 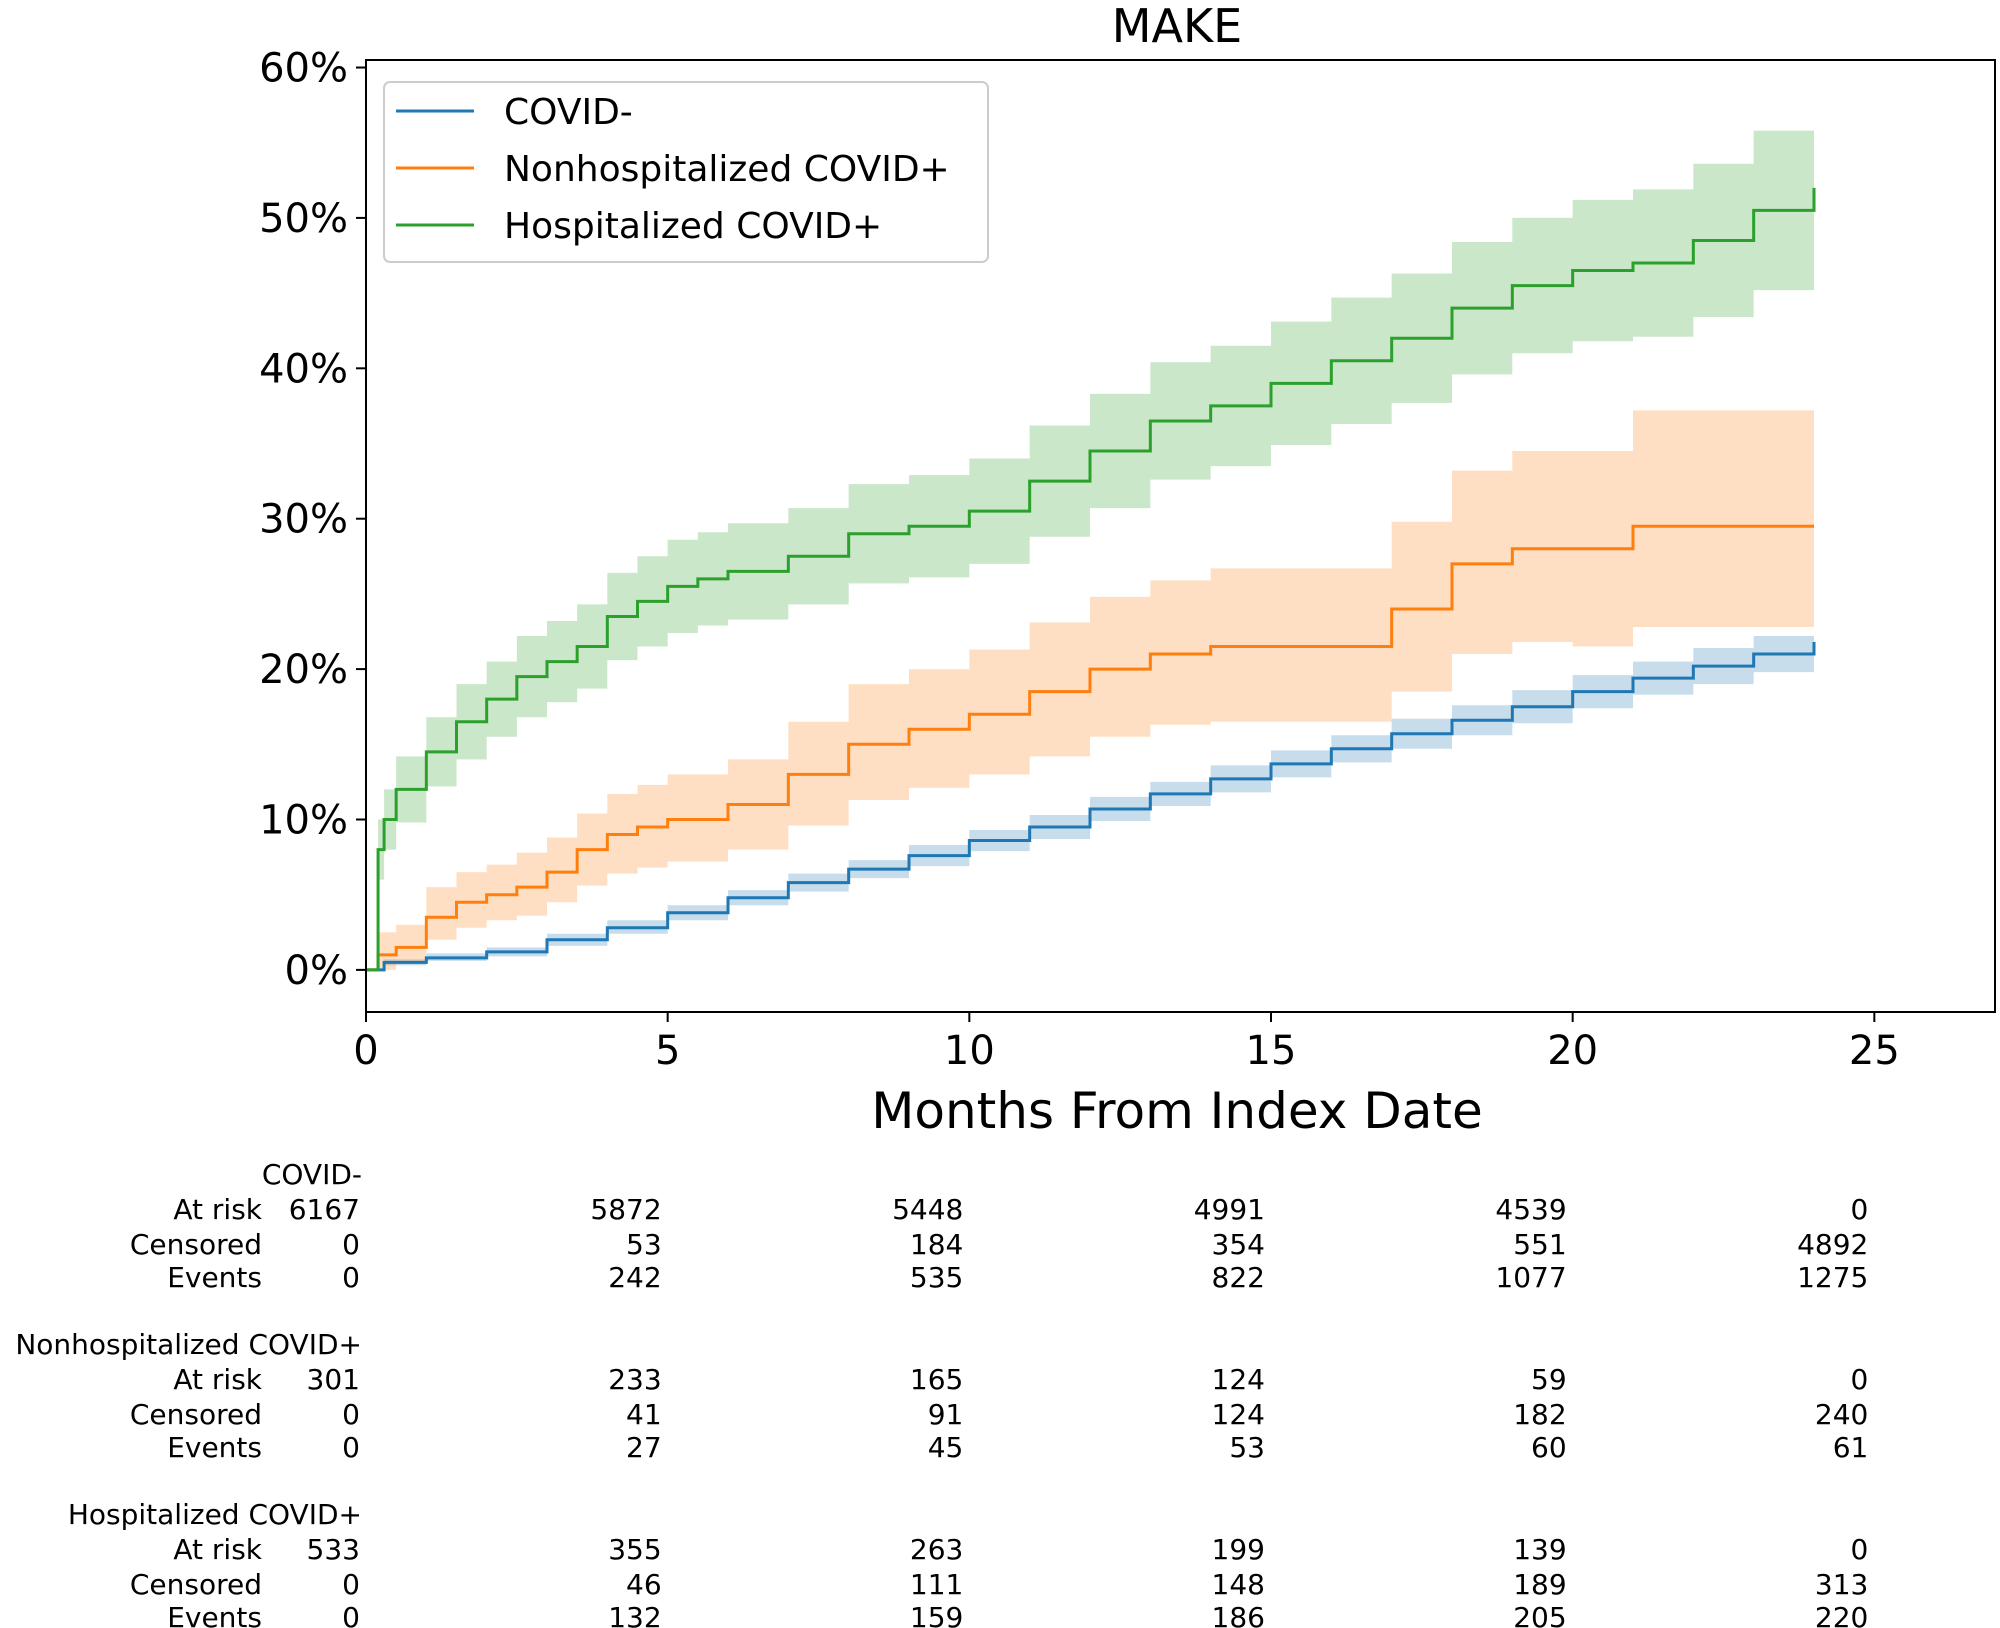 I want to click on table-cell: 5448, so click(x=927, y=1209).